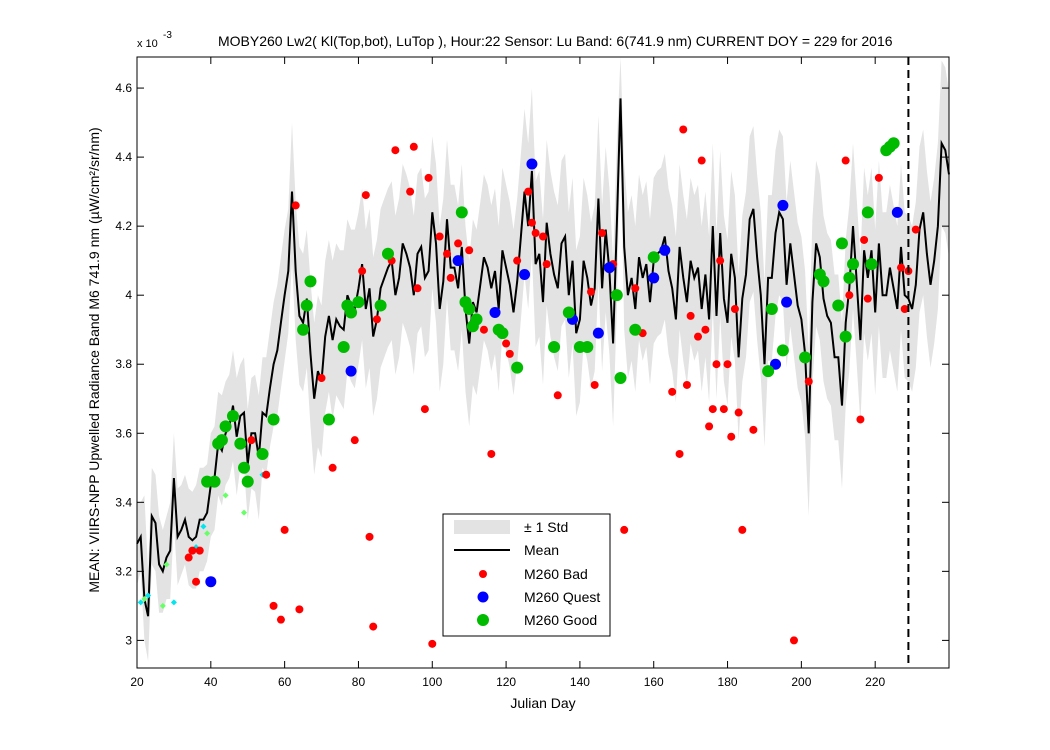 The height and width of the screenshot is (750, 1050). What do you see at coordinates (541, 550) in the screenshot?
I see `legend-mean-label: Mean` at bounding box center [541, 550].